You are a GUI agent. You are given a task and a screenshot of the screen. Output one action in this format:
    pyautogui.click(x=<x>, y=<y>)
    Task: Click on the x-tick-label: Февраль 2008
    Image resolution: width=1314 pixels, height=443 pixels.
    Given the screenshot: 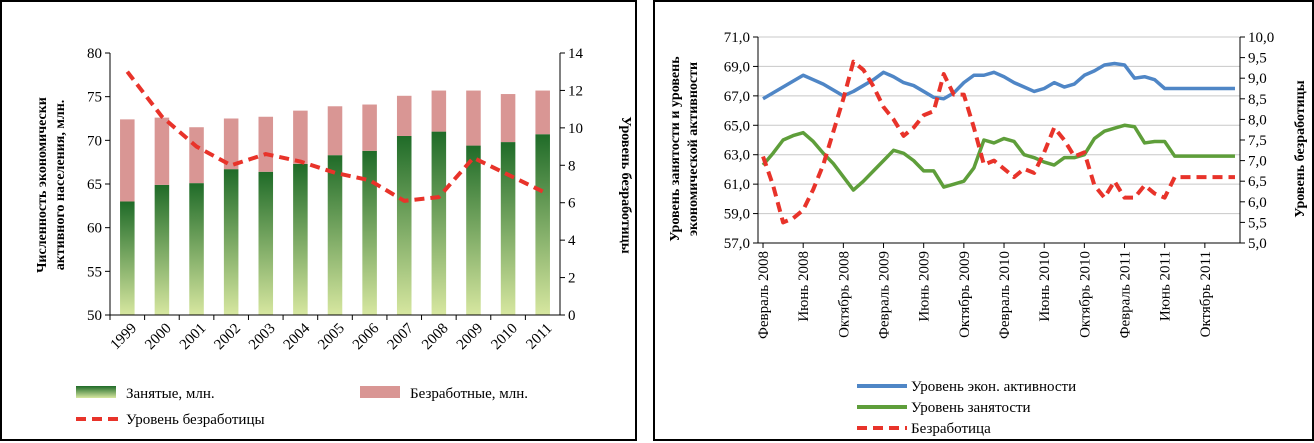 What is the action you would take?
    pyautogui.click(x=764, y=295)
    